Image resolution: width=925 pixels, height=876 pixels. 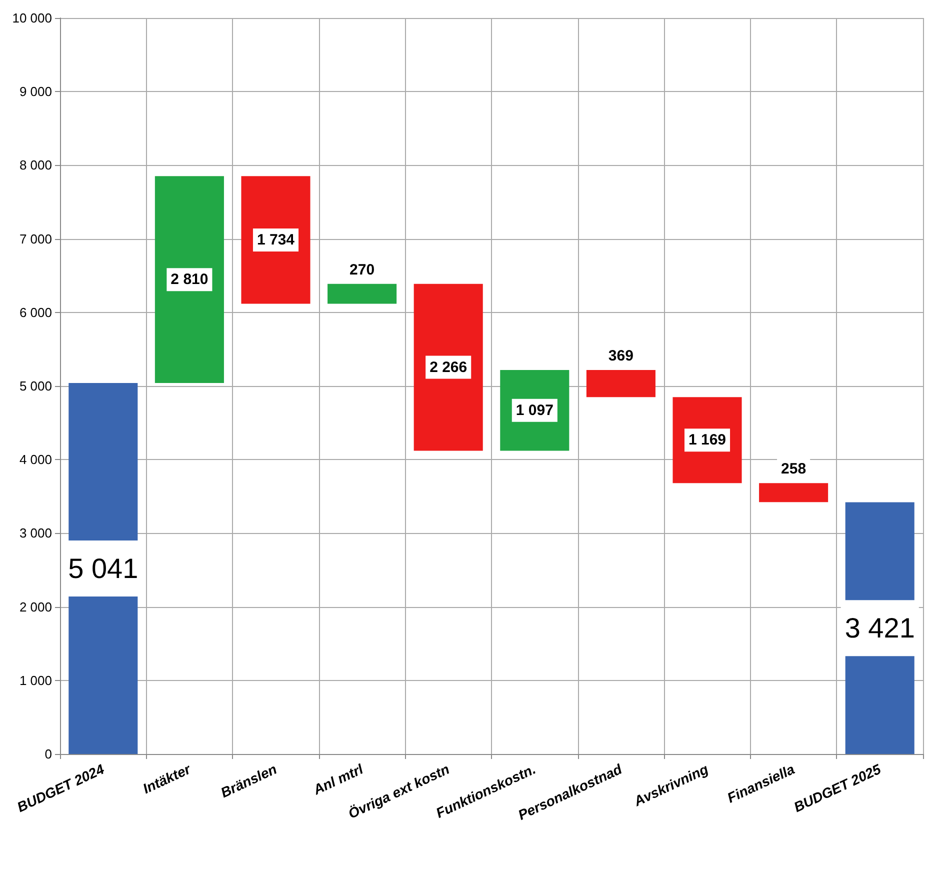 I want to click on data-label: 258, so click(x=793, y=469).